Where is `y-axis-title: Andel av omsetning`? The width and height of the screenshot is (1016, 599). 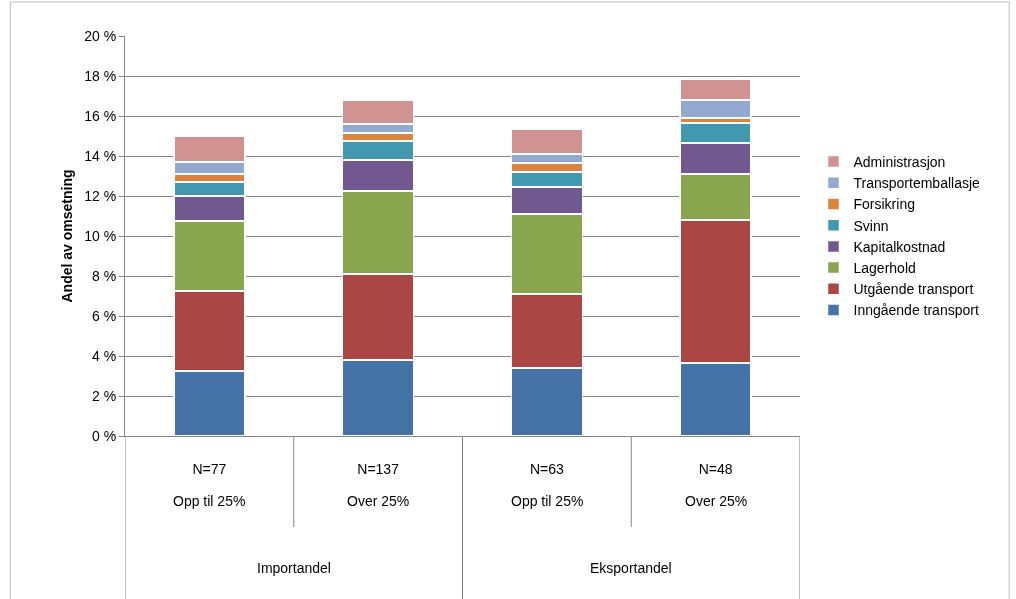
y-axis-title: Andel av omsetning is located at coordinates (66, 236).